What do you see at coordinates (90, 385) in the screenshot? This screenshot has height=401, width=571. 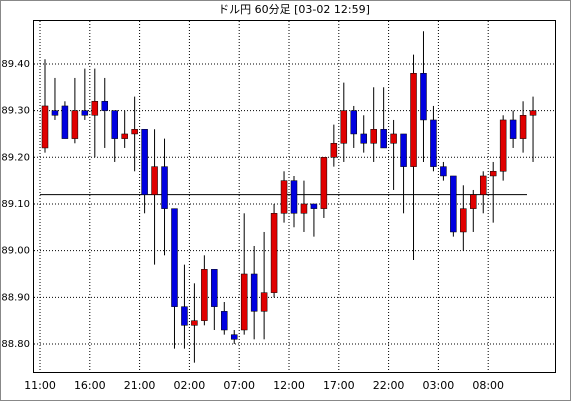 I see `x-tick-label: 16:00` at bounding box center [90, 385].